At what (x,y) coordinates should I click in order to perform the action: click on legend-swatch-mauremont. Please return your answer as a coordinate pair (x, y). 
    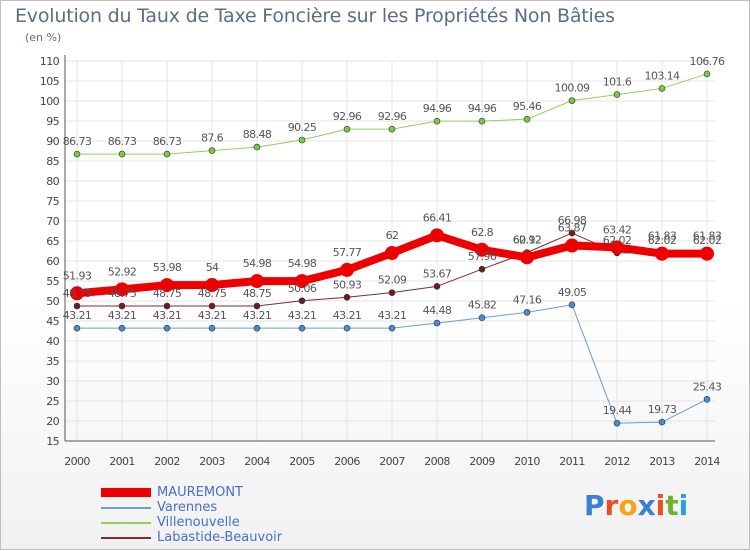
    Looking at the image, I should click on (126, 492).